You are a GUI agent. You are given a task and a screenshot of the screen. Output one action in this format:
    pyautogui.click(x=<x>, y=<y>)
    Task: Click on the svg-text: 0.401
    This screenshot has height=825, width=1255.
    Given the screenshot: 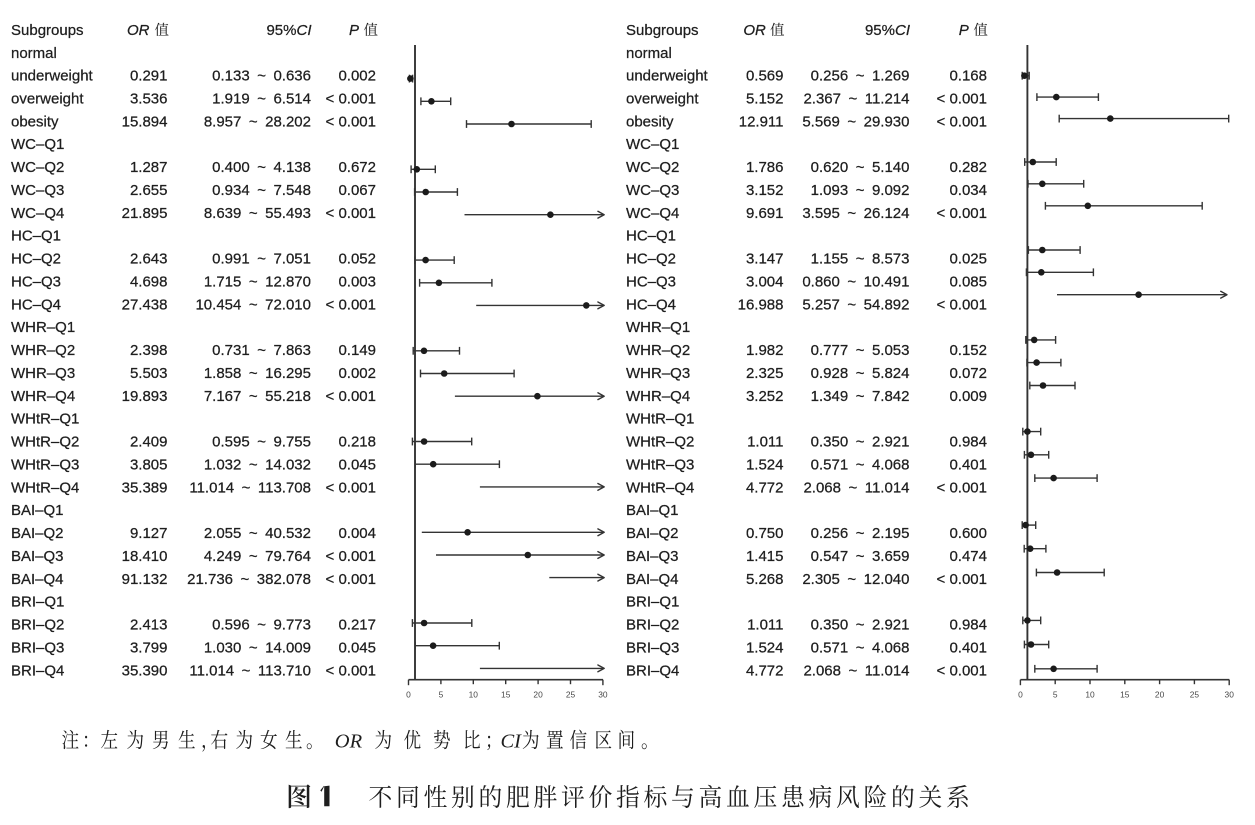 What is the action you would take?
    pyautogui.click(x=968, y=647)
    